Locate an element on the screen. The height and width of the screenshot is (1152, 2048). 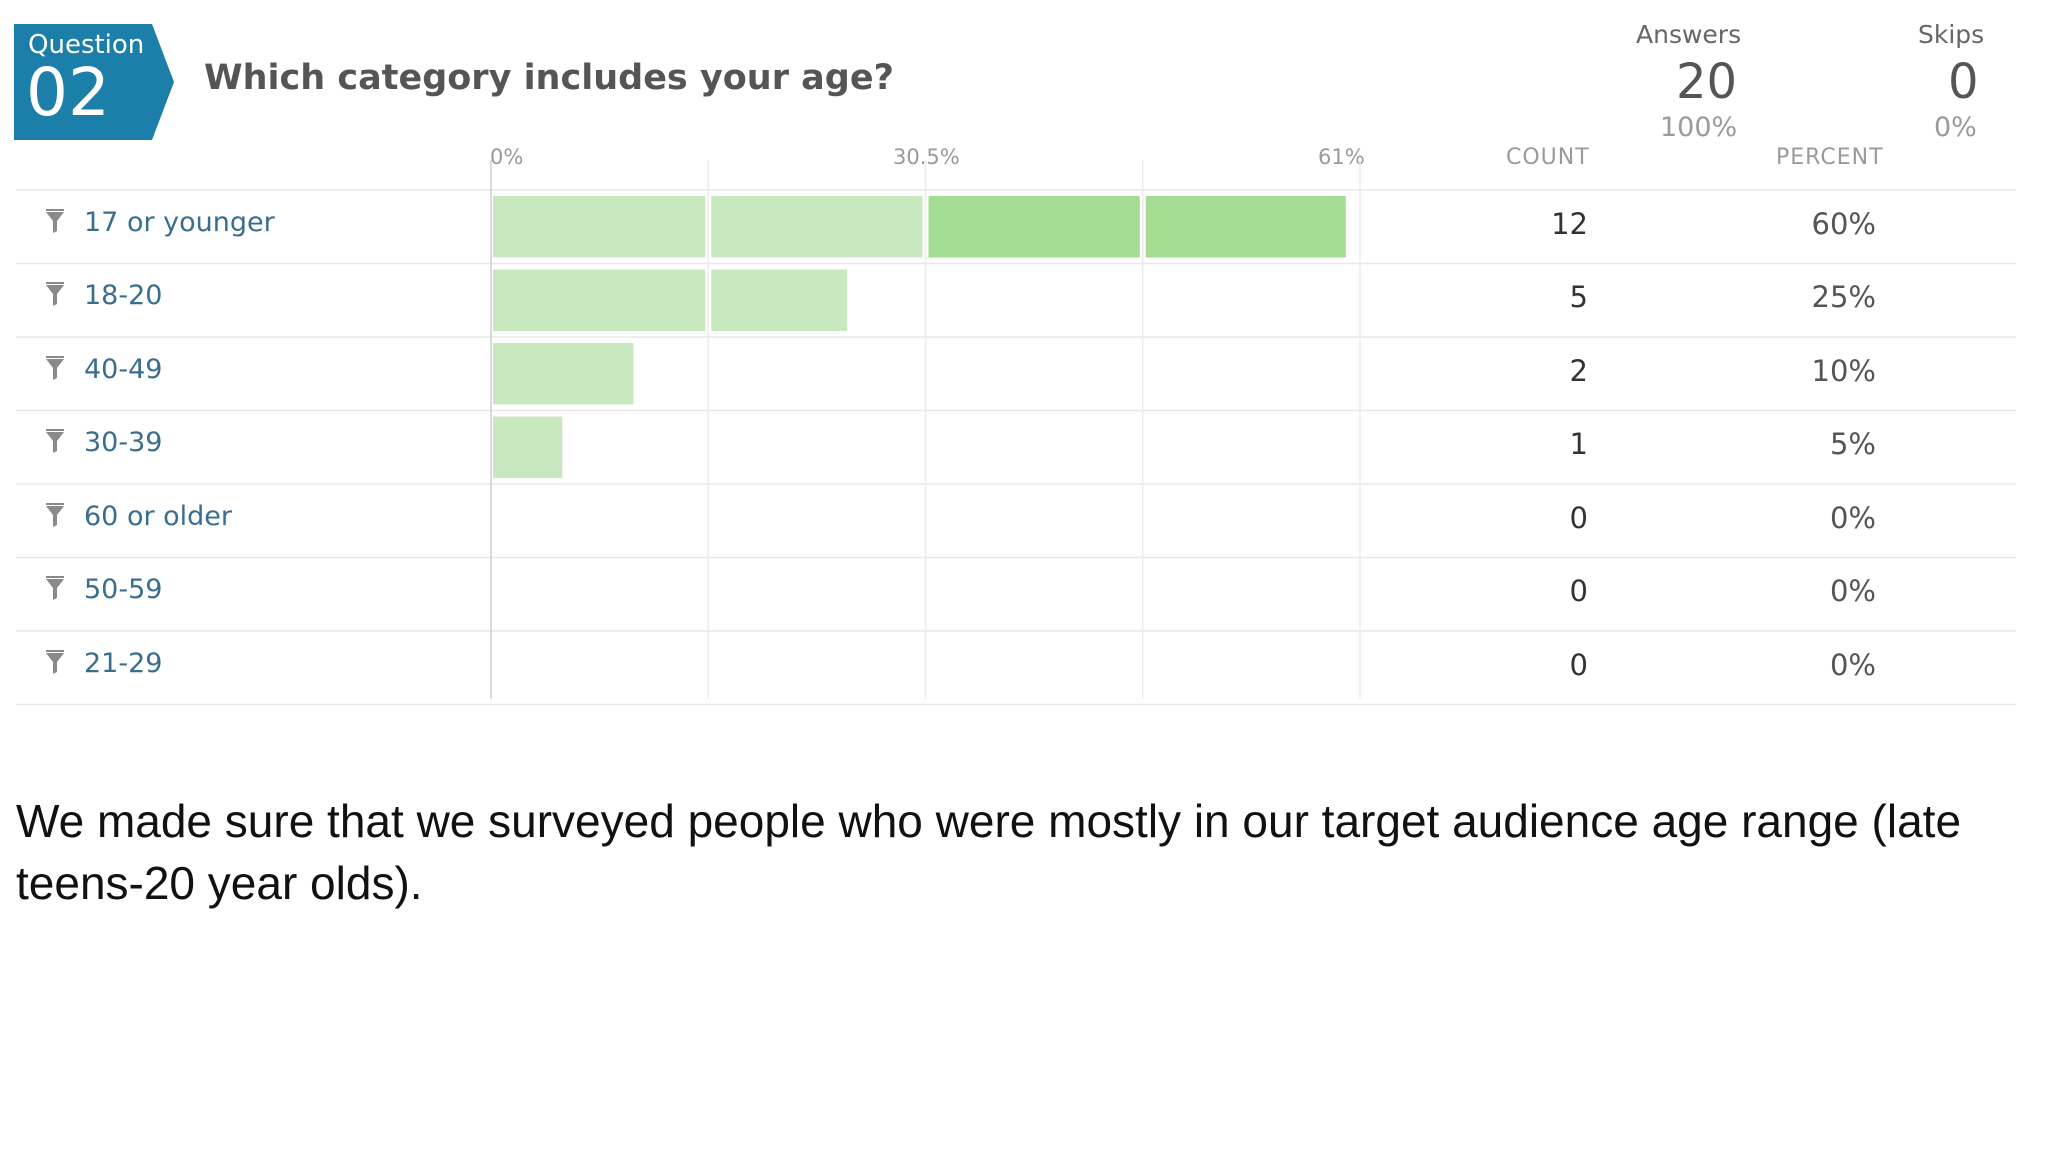
question-badge: Question 02 is located at coordinates (94, 82).